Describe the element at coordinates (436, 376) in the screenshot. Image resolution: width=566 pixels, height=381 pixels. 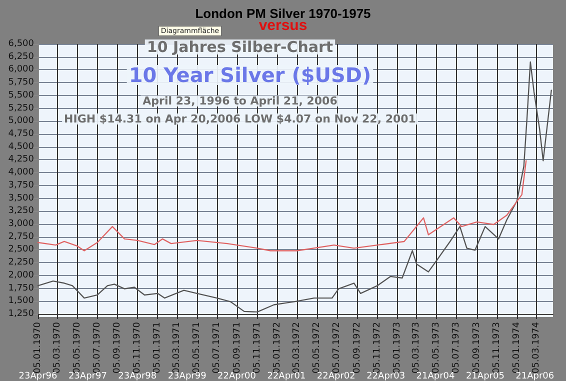
I see `x2-tick-label: 21Apr04` at that location.